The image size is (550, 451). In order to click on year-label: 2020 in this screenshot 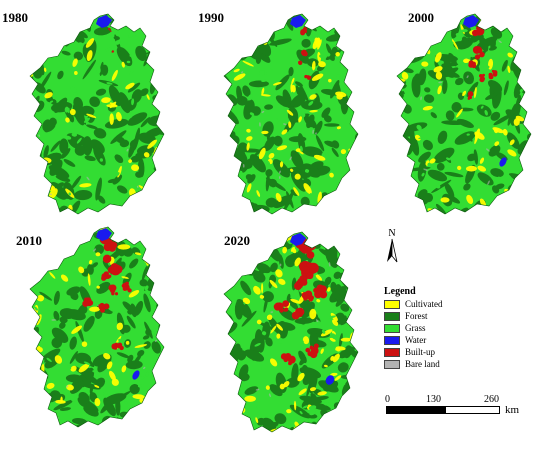, I will do `click(237, 240)`.